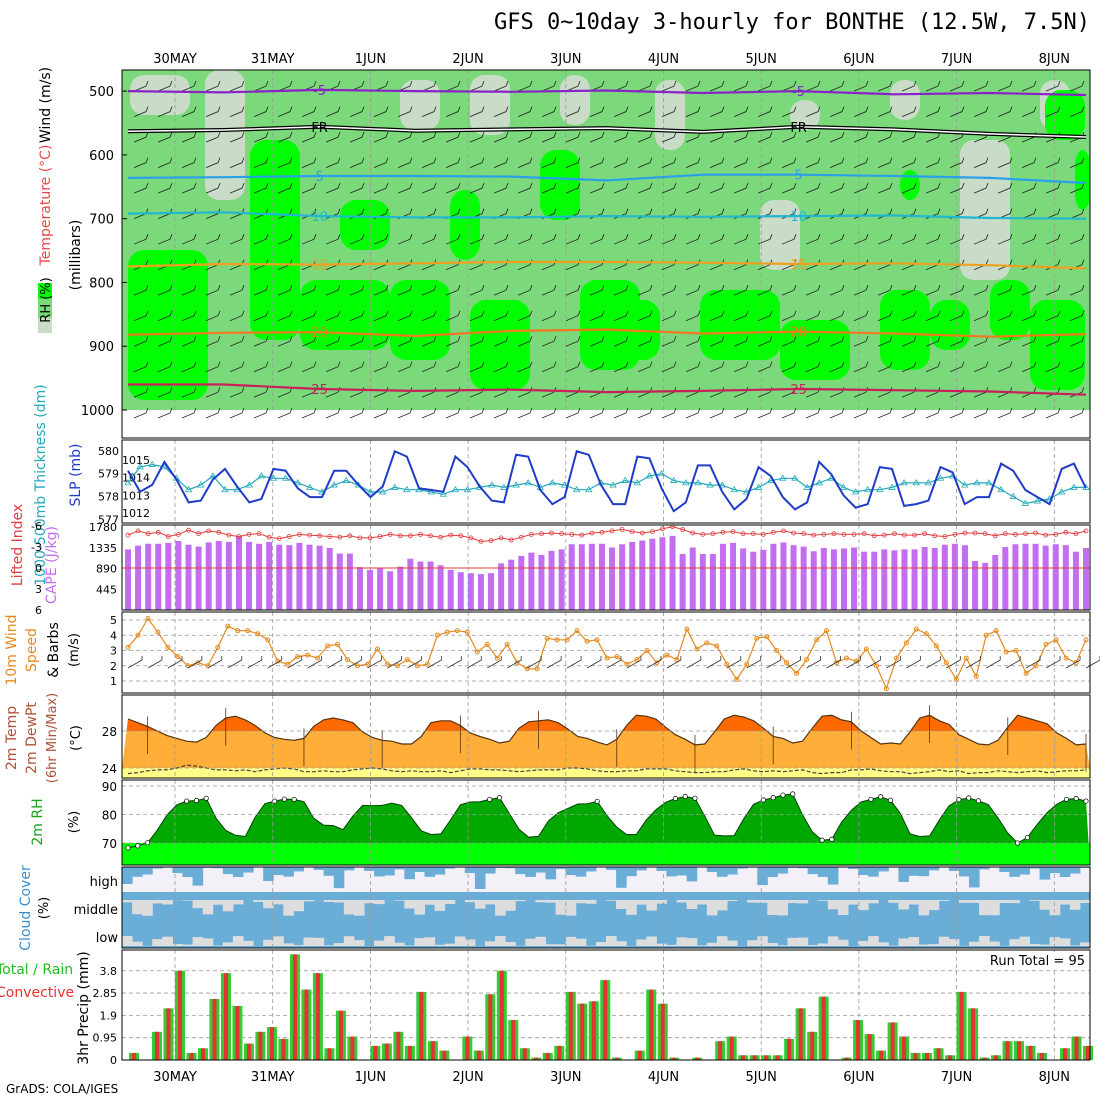 This screenshot has height=1100, width=1100. What do you see at coordinates (38, 589) in the screenshot?
I see `lifted-tick: 3` at bounding box center [38, 589].